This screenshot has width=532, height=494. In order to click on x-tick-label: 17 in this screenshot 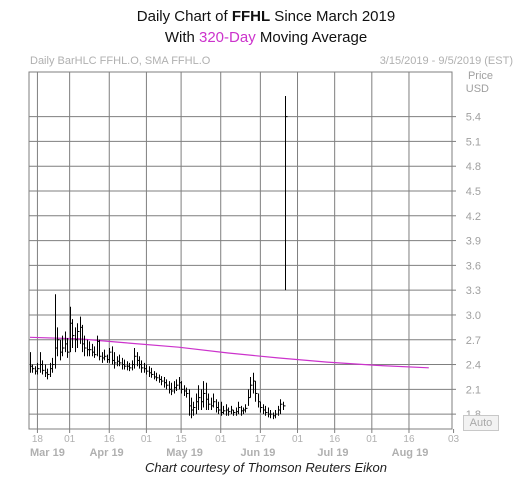, I will do `click(261, 439)`.